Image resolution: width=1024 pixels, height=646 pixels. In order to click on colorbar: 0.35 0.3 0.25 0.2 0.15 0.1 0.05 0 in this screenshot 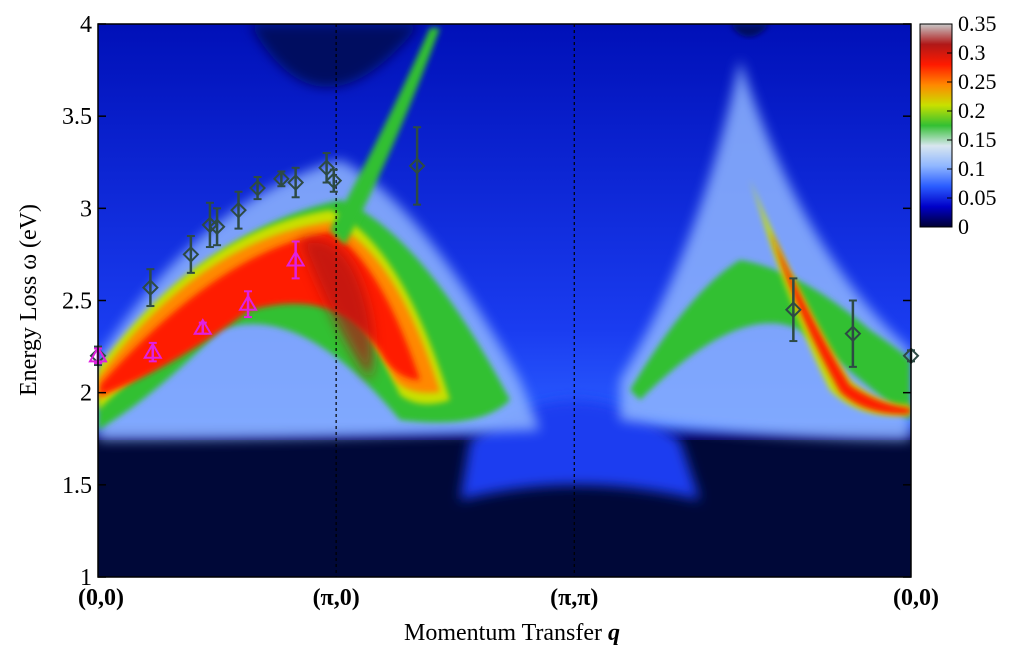, I will do `click(958, 125)`.